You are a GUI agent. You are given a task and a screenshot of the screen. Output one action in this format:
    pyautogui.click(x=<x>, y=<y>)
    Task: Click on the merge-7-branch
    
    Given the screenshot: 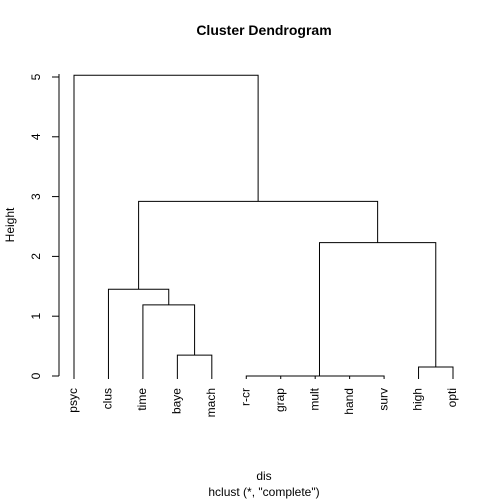 What is the action you would take?
    pyautogui.click(x=169, y=341)
    